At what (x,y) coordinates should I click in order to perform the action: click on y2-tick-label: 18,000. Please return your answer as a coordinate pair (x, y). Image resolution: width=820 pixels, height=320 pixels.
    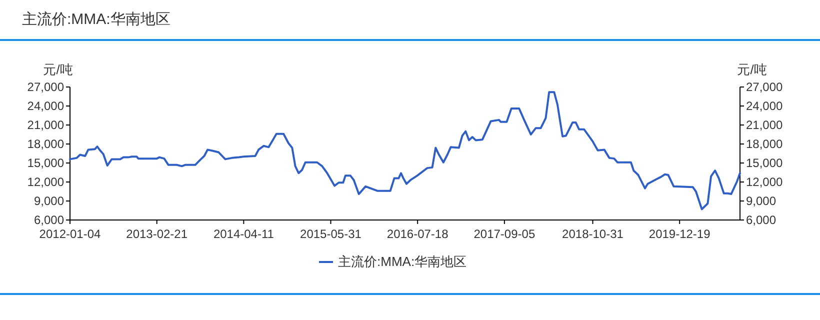
    Looking at the image, I should click on (765, 144).